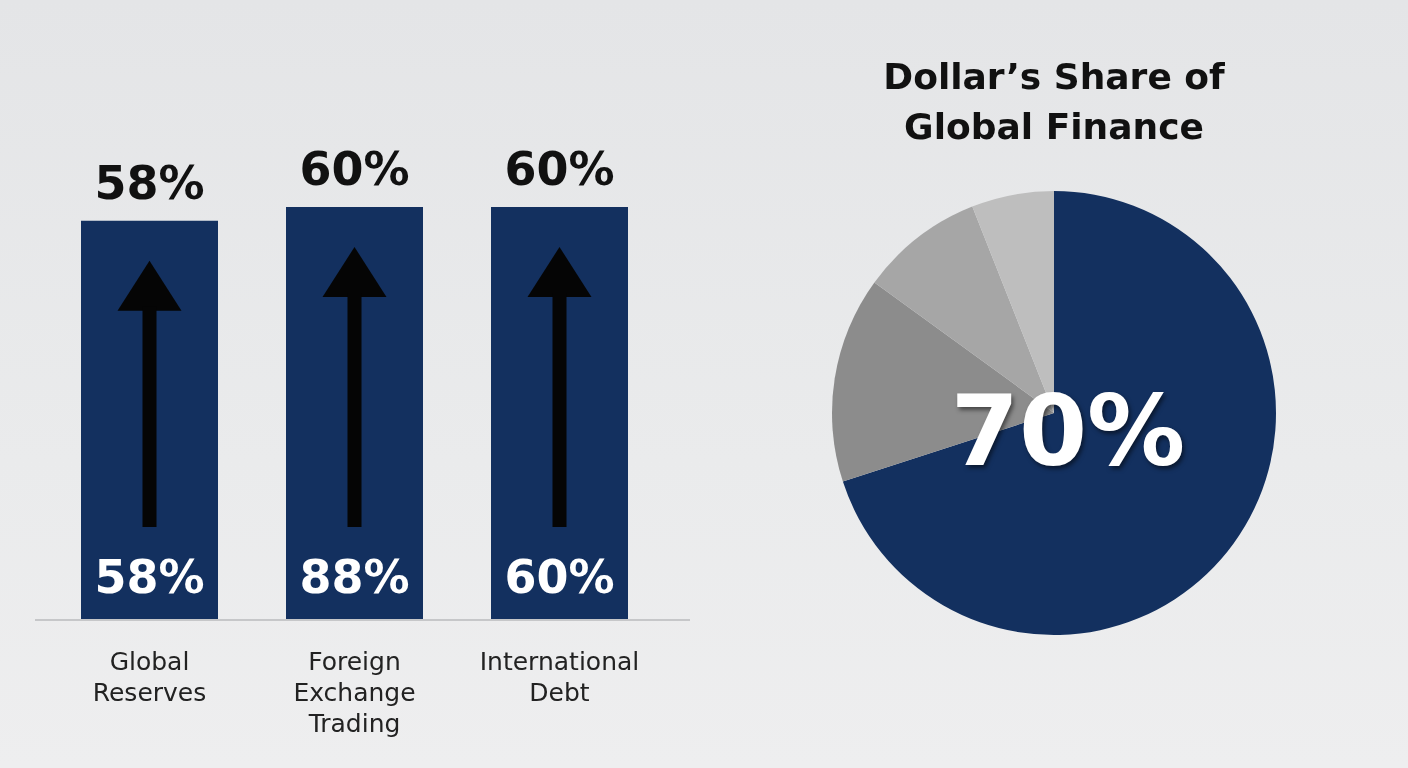 The width and height of the screenshot is (1408, 768). Describe the element at coordinates (559, 677) in the screenshot. I see `x-tick-label: International Debt` at that location.